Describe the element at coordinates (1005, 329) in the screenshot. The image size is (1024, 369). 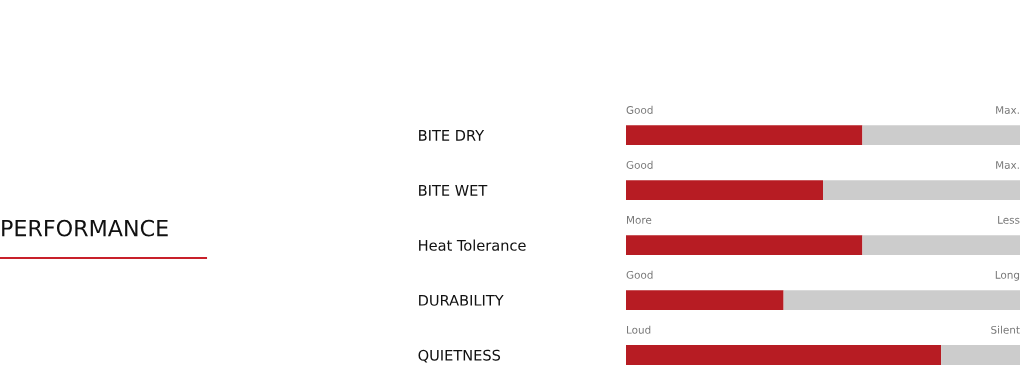
I see `annotation: Silent` at that location.